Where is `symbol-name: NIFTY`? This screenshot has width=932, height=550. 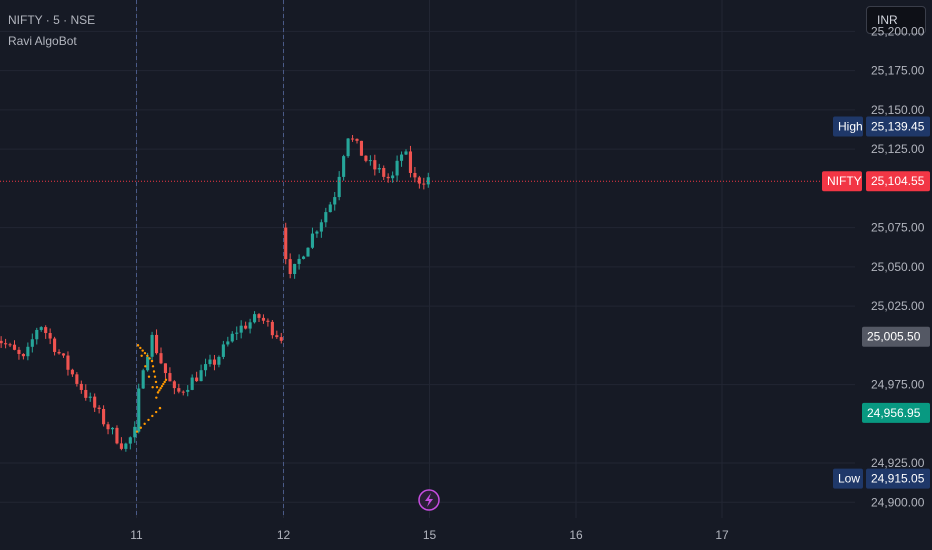 symbol-name: NIFTY is located at coordinates (25, 20).